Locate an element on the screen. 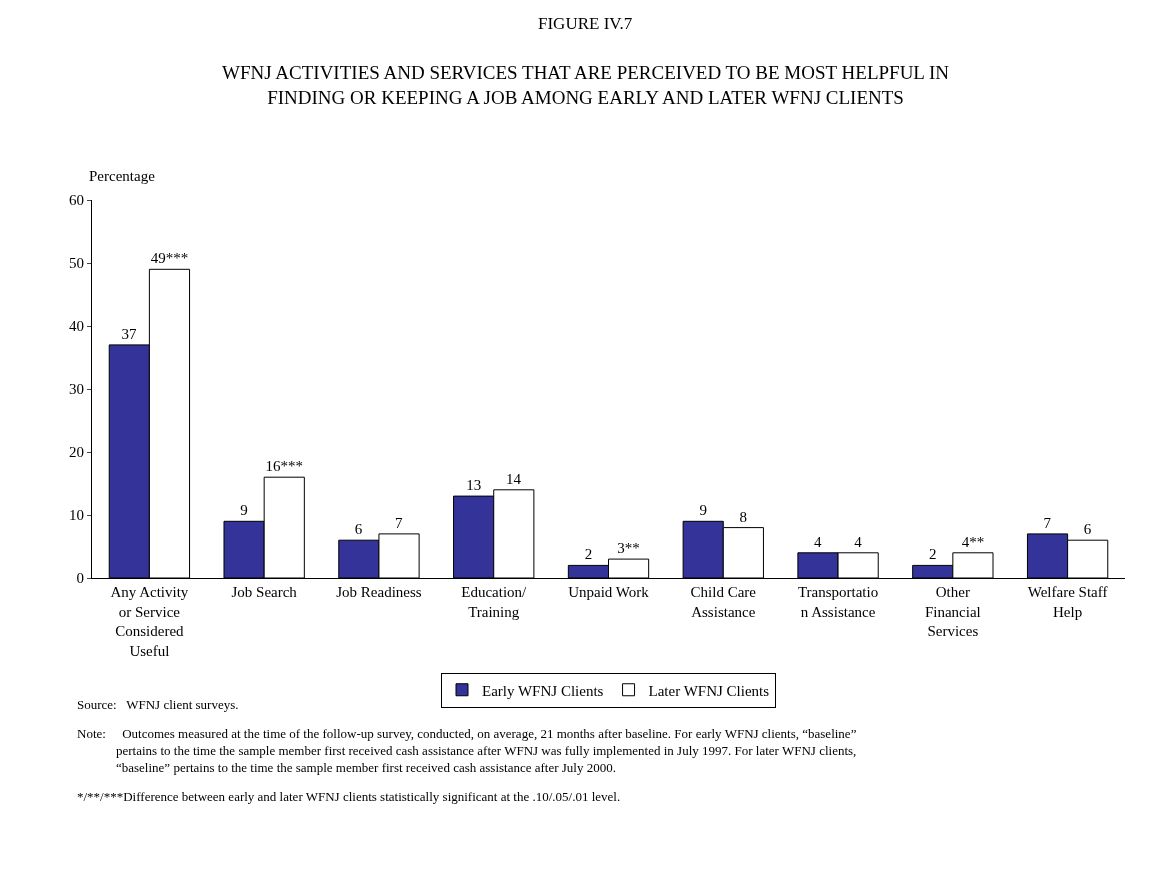  x-tick-label: Job Search is located at coordinates (264, 592).